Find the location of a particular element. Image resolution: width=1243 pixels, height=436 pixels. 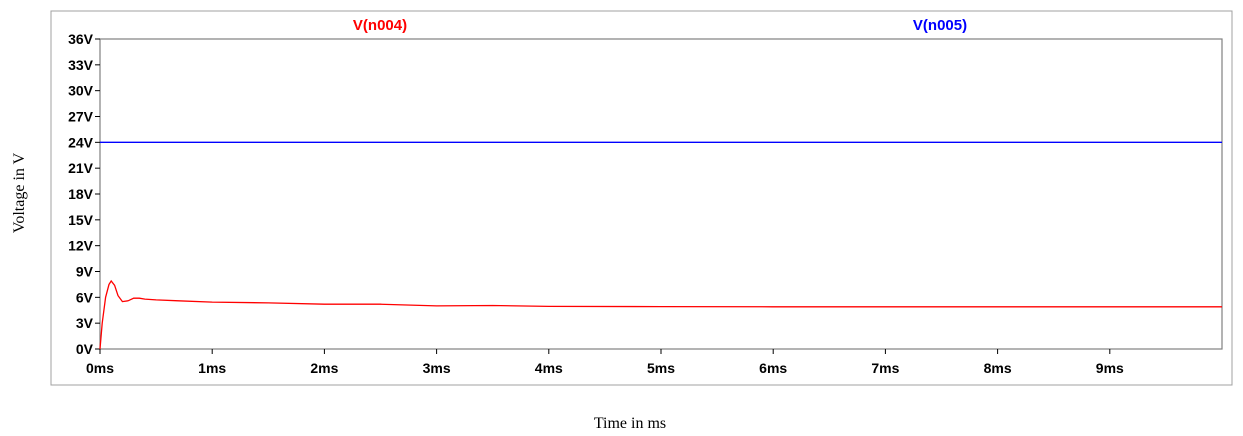

y-tick-label: 30V is located at coordinates (81, 91).